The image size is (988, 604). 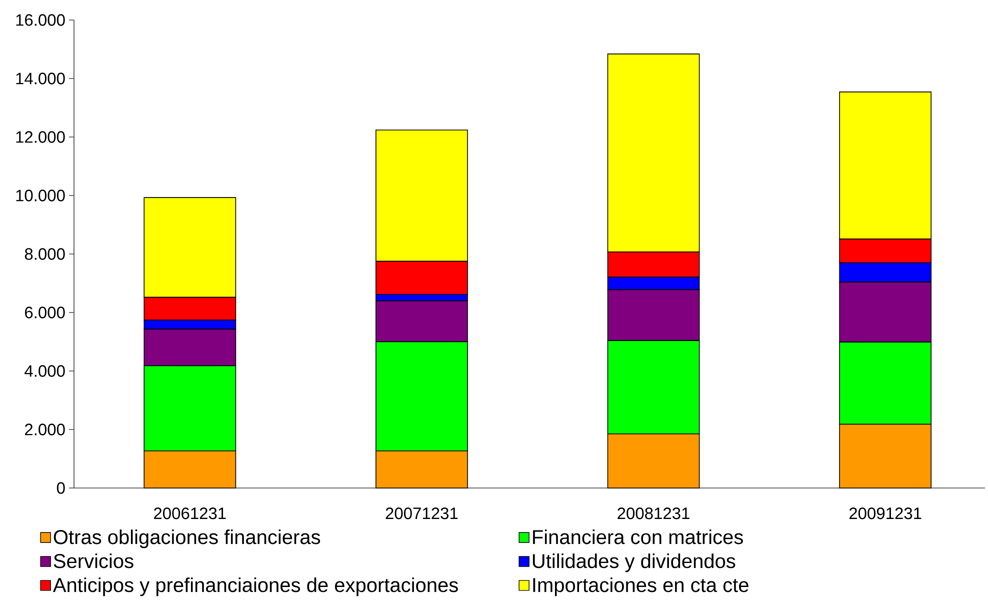 I want to click on y-tick-label: 14.000, so click(x=40, y=78).